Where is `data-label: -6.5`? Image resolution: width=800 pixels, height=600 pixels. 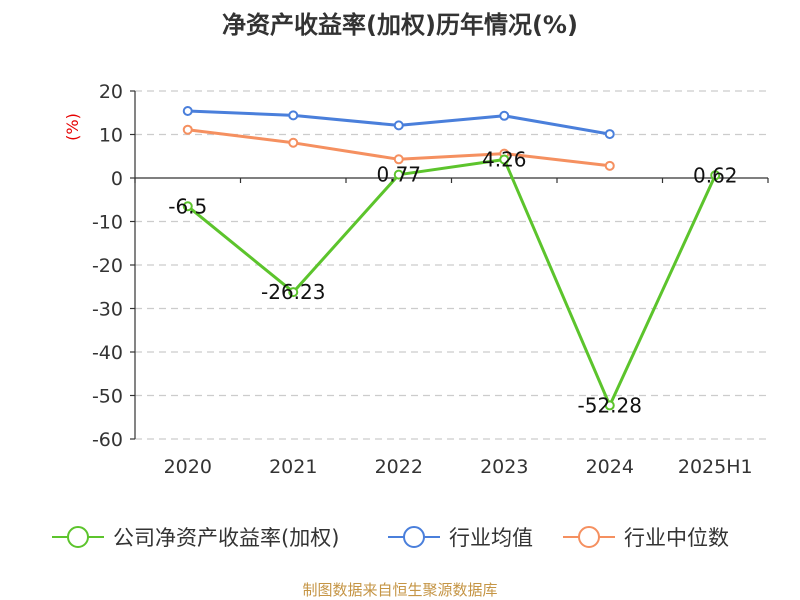 data-label: -6.5 is located at coordinates (187, 206).